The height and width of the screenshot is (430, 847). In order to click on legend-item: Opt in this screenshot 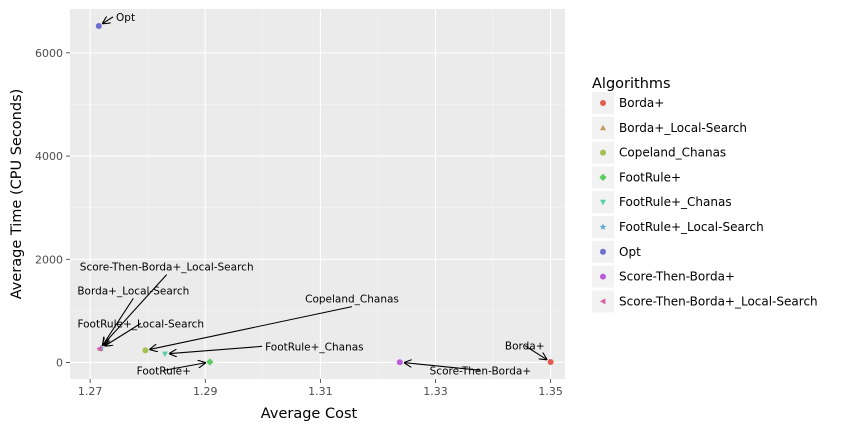, I will do `click(616, 251)`.